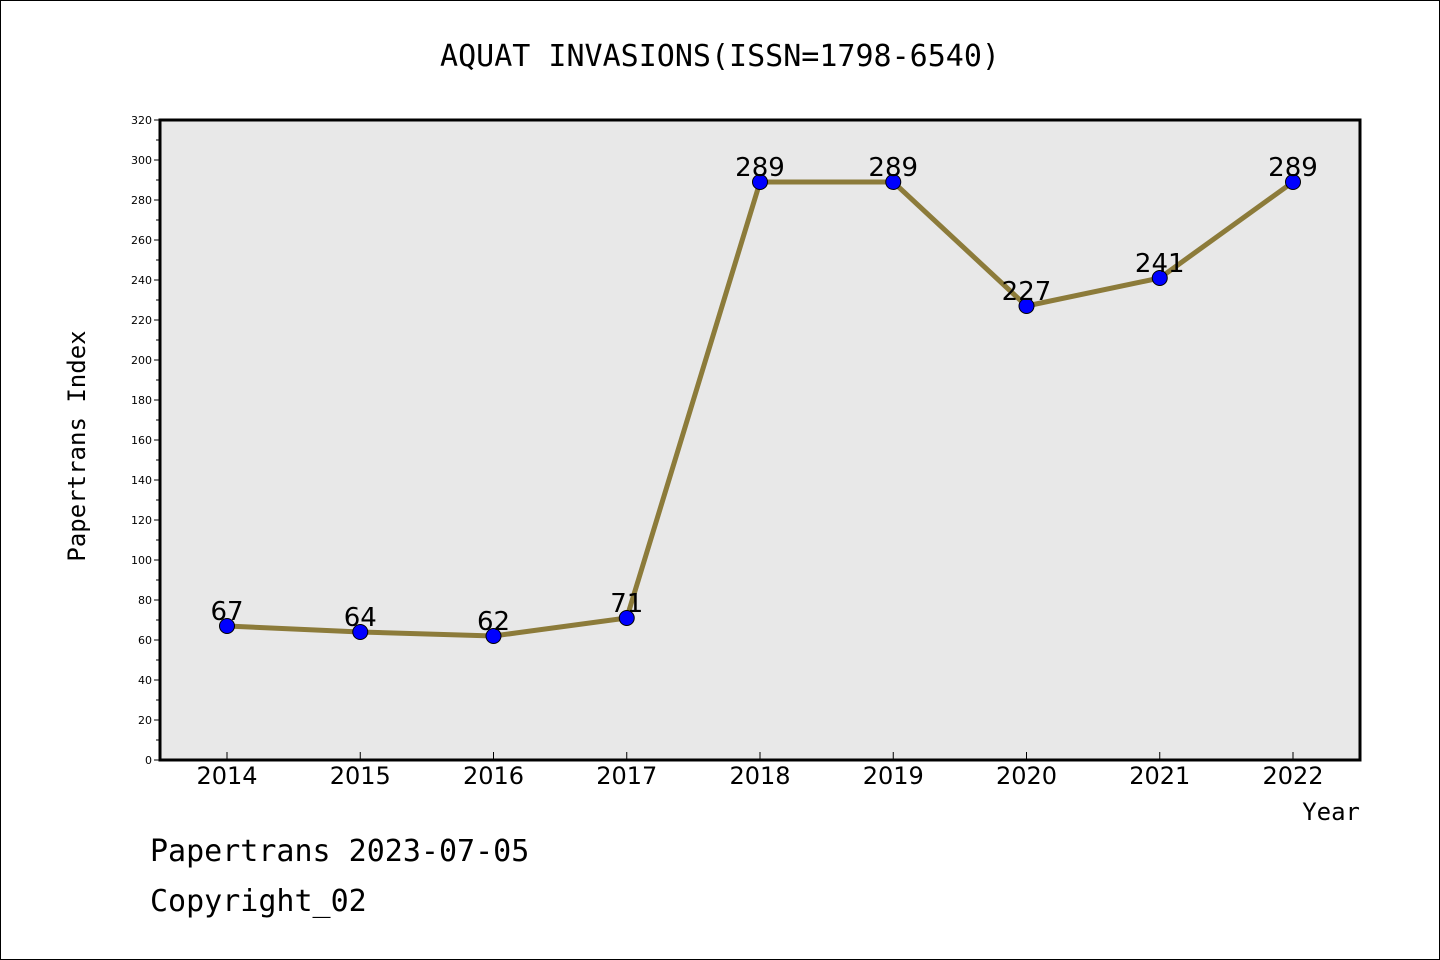  Describe the element at coordinates (141, 120) in the screenshot. I see `y-tick-label: 320` at that location.